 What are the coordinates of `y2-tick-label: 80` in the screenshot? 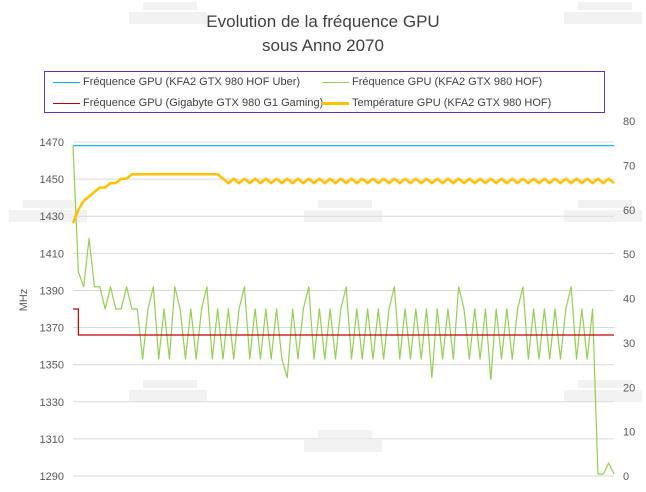 It's located at (629, 122).